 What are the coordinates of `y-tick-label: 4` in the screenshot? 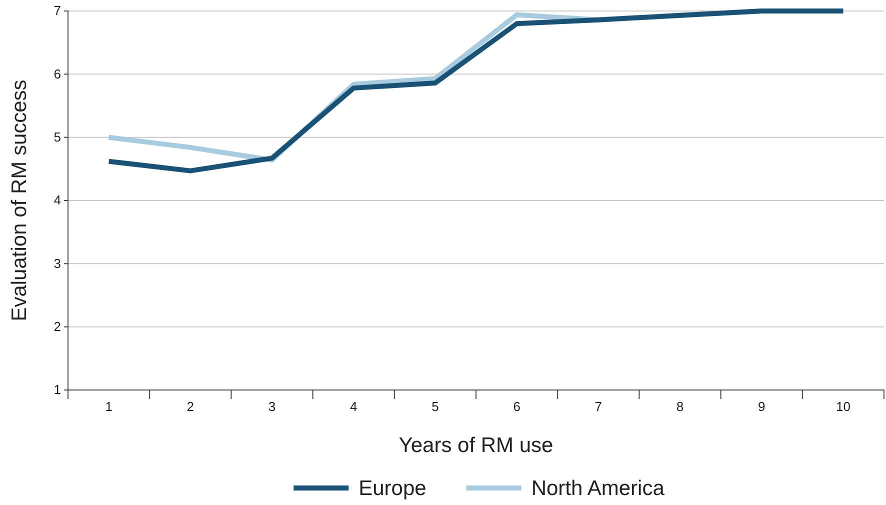 It's located at (57, 200).